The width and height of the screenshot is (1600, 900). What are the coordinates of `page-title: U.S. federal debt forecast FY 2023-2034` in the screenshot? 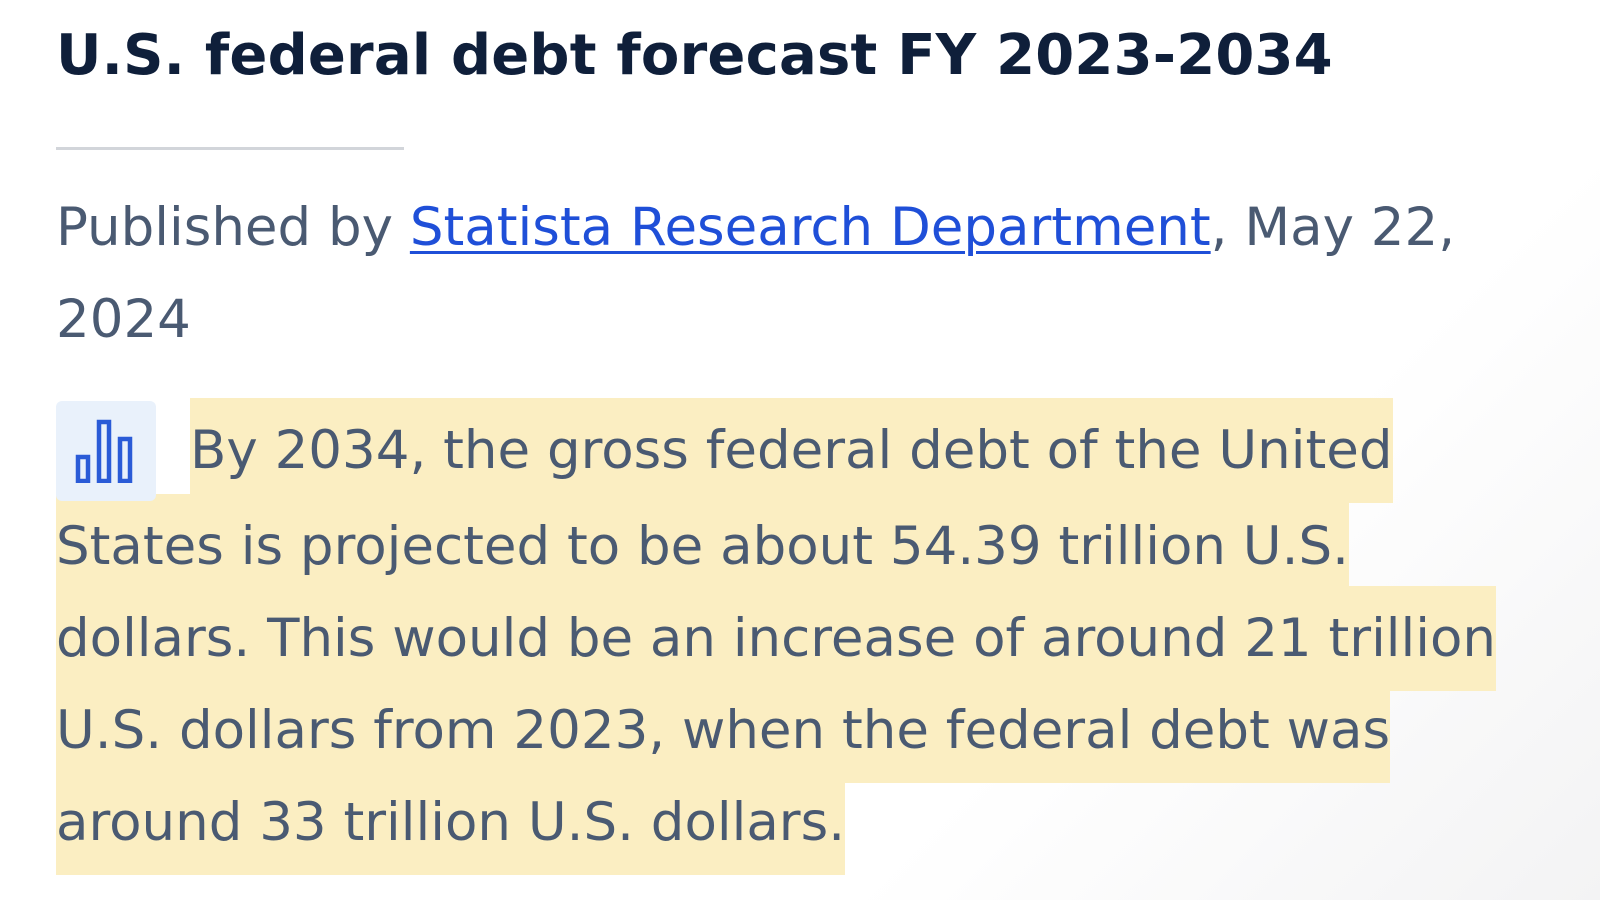 It's located at (694, 55).